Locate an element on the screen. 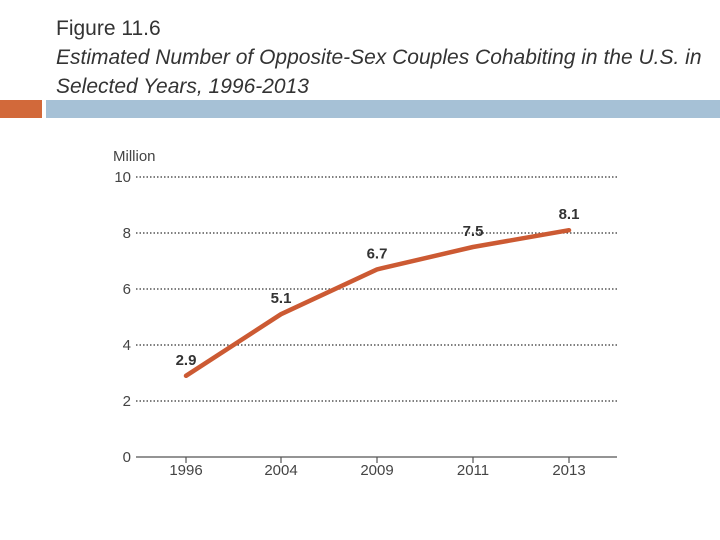  x-tick-label-2004: 2004 is located at coordinates (280, 470).